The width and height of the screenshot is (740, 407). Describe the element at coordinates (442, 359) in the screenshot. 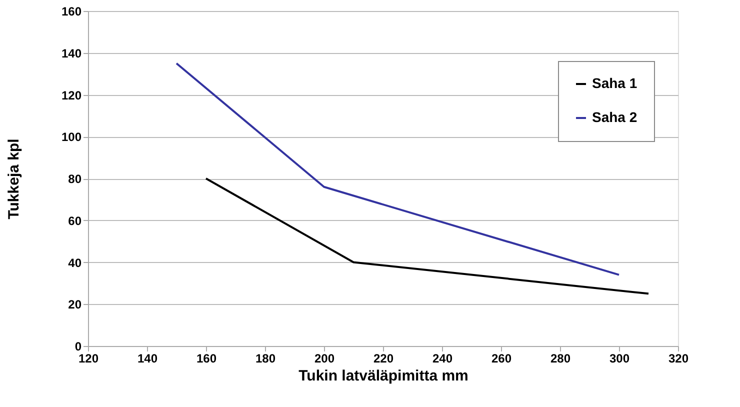

I see `x-tick-label: 240` at that location.